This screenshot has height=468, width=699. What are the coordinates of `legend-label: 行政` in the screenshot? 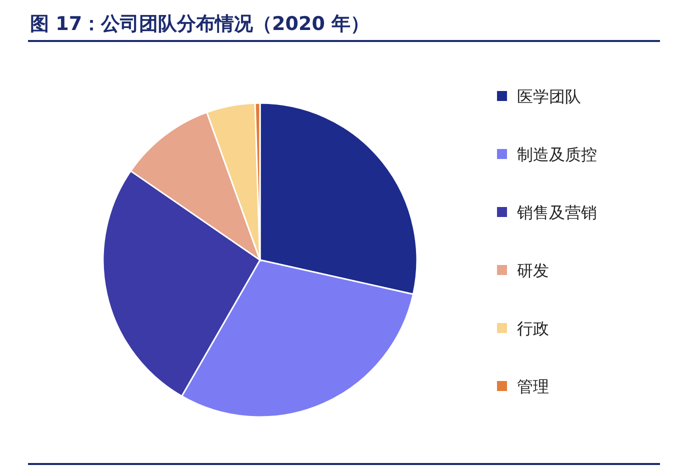 It's located at (533, 328).